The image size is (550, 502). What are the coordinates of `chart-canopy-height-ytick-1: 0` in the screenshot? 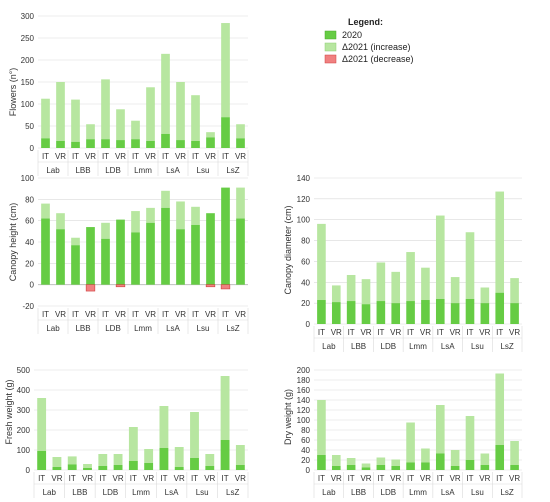 It's located at (32, 285).